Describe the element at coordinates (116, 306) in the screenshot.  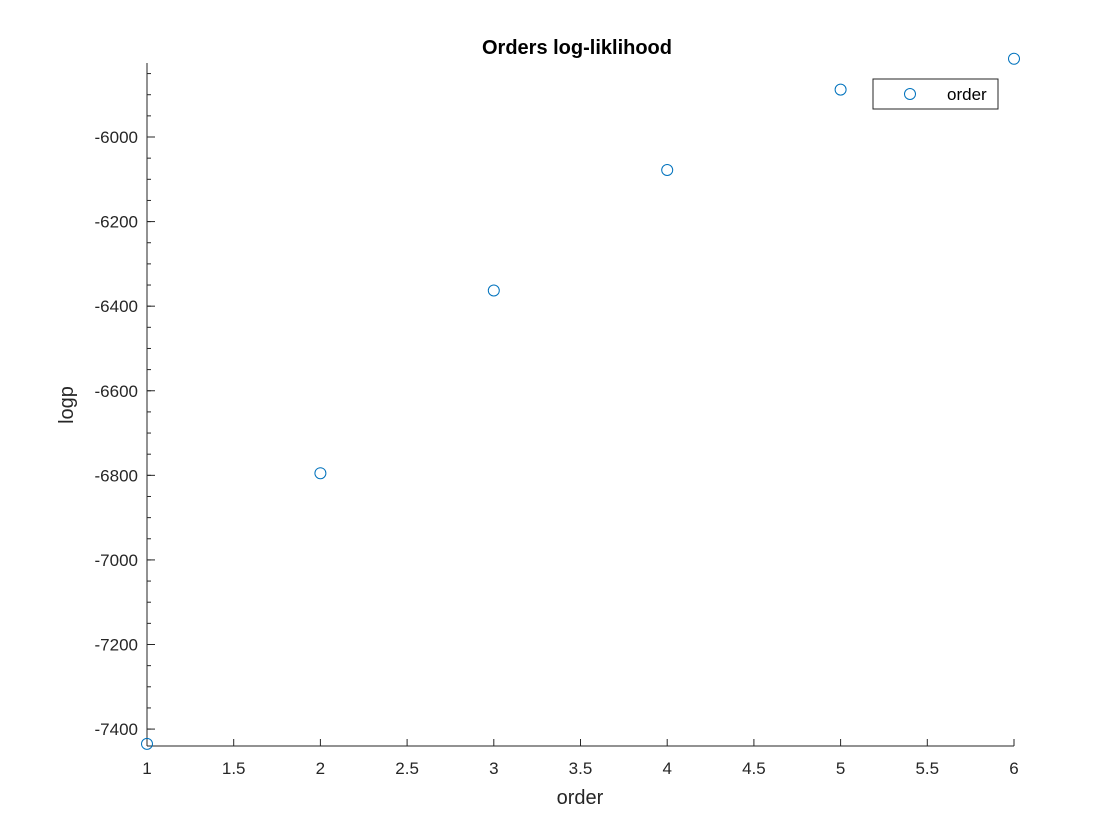
I see `y-tick-label: -6400` at that location.